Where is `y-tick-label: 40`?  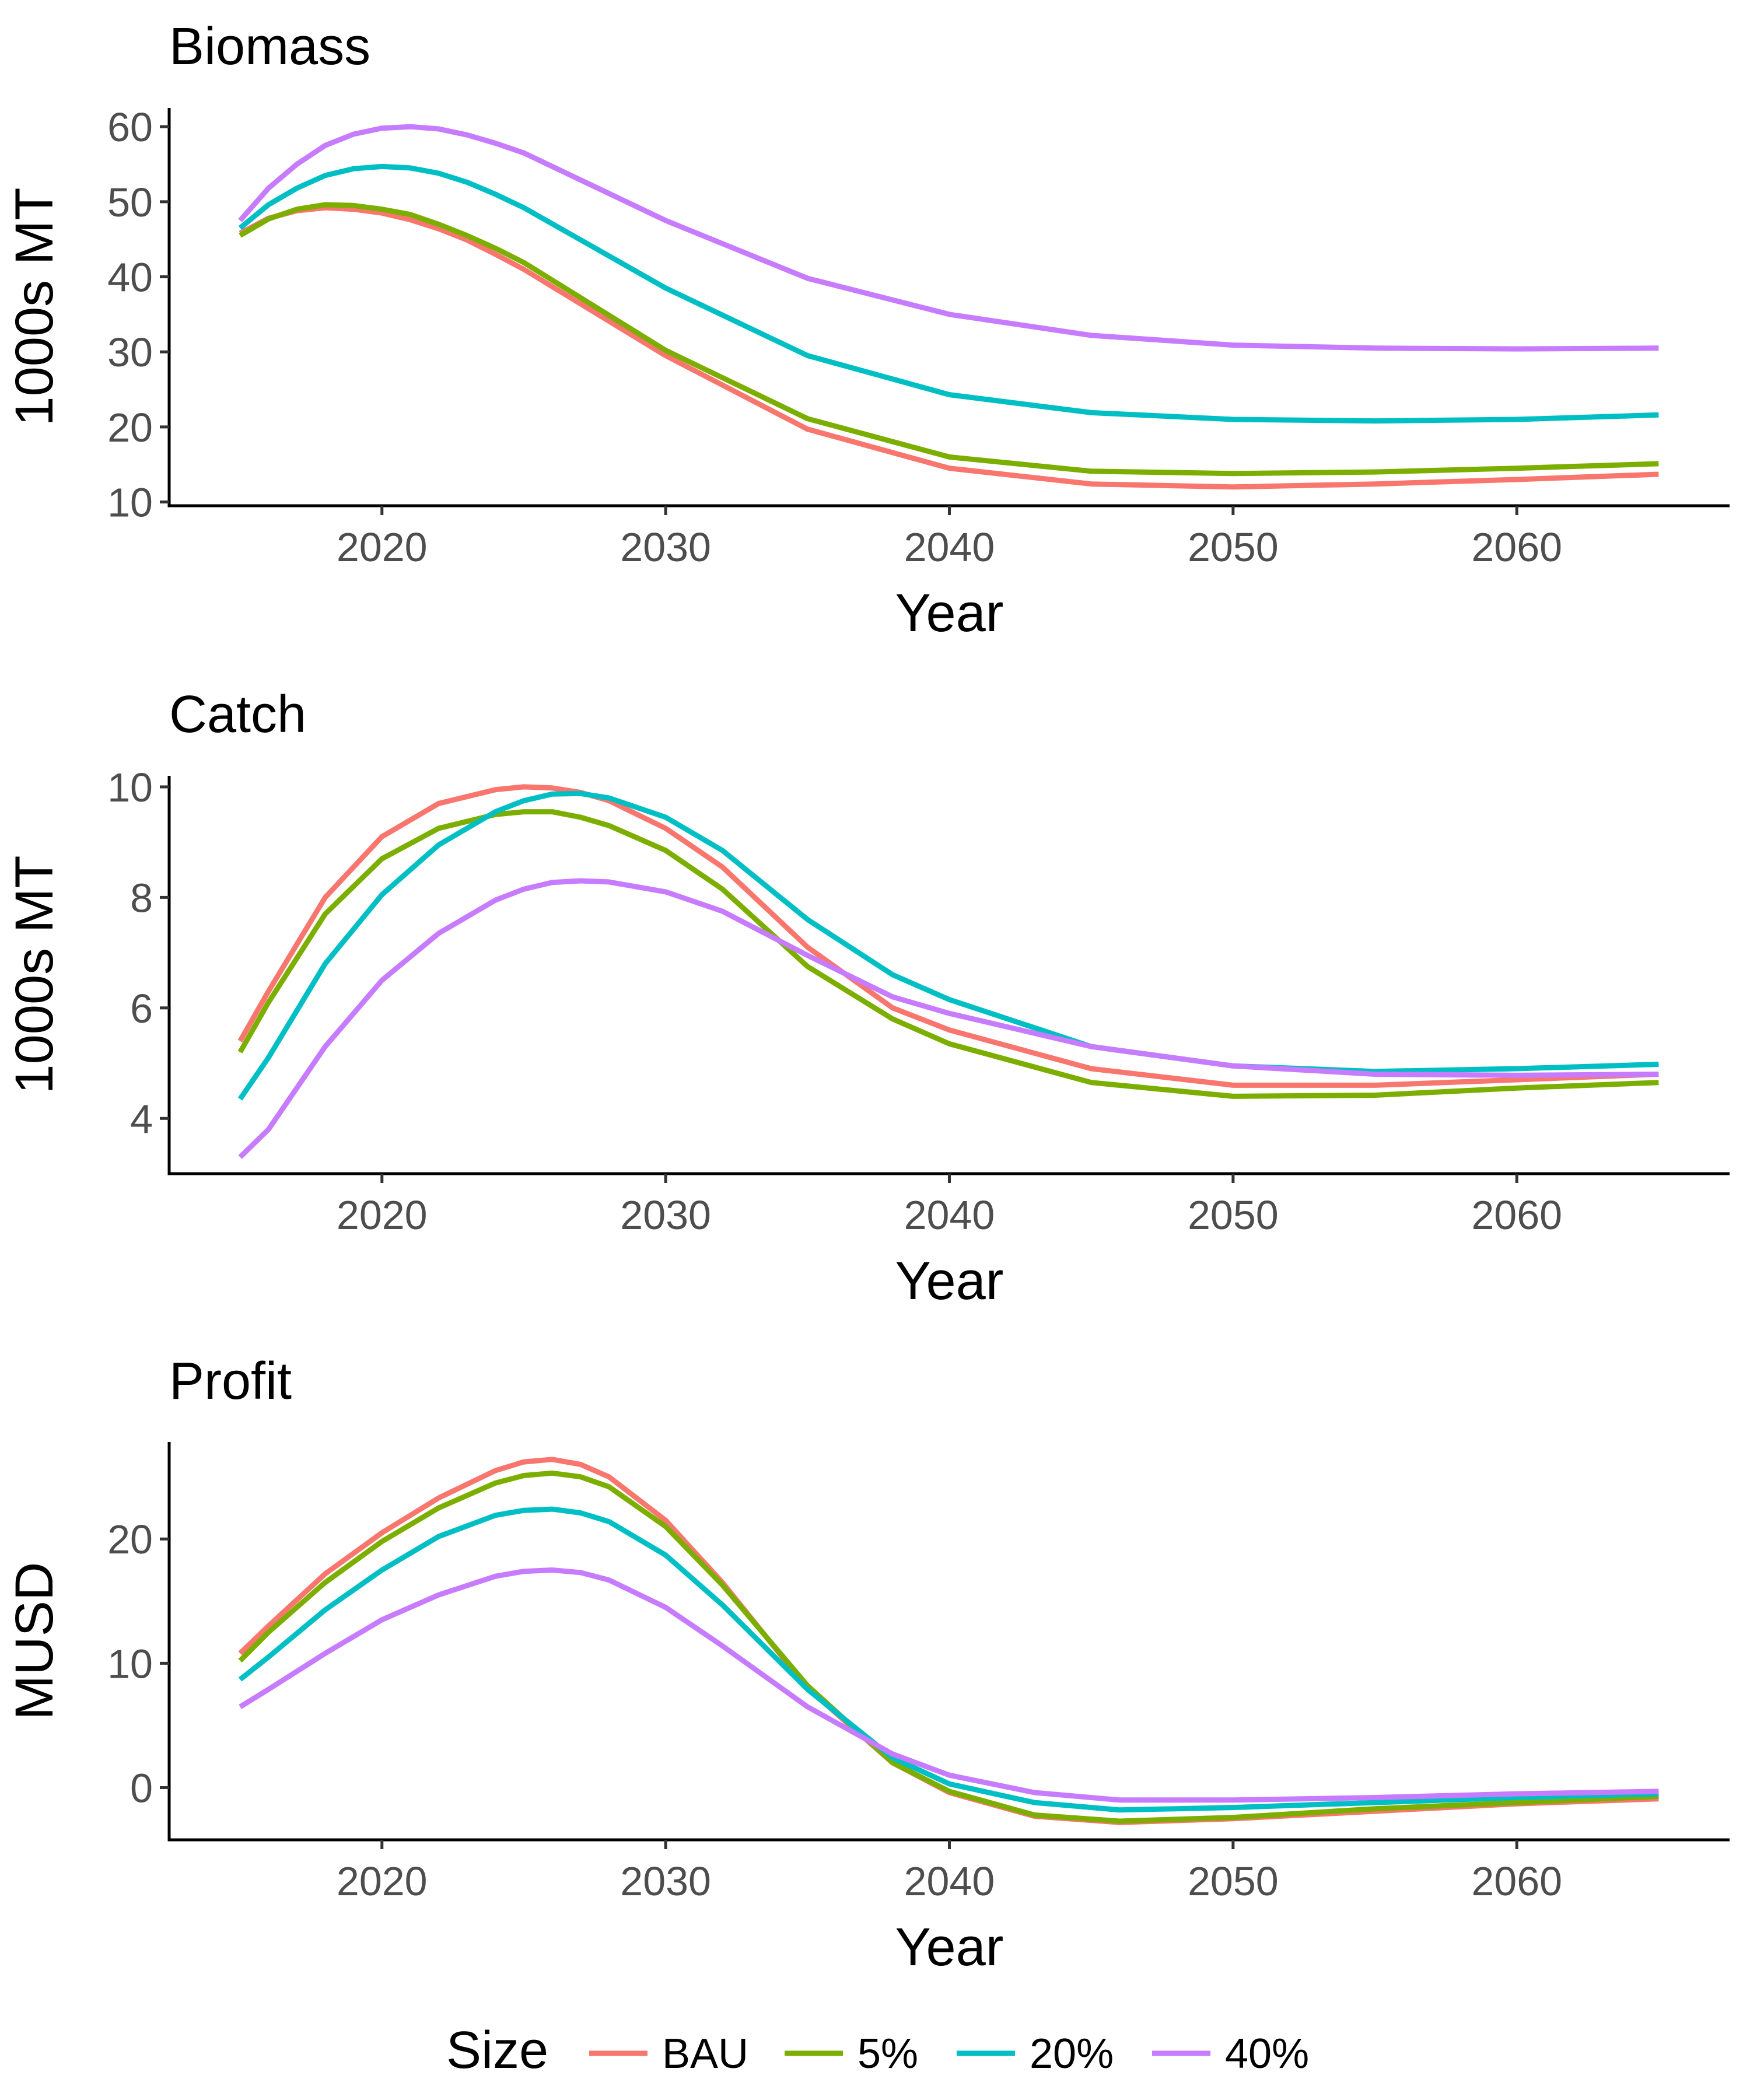
y-tick-label: 40 is located at coordinates (130, 277).